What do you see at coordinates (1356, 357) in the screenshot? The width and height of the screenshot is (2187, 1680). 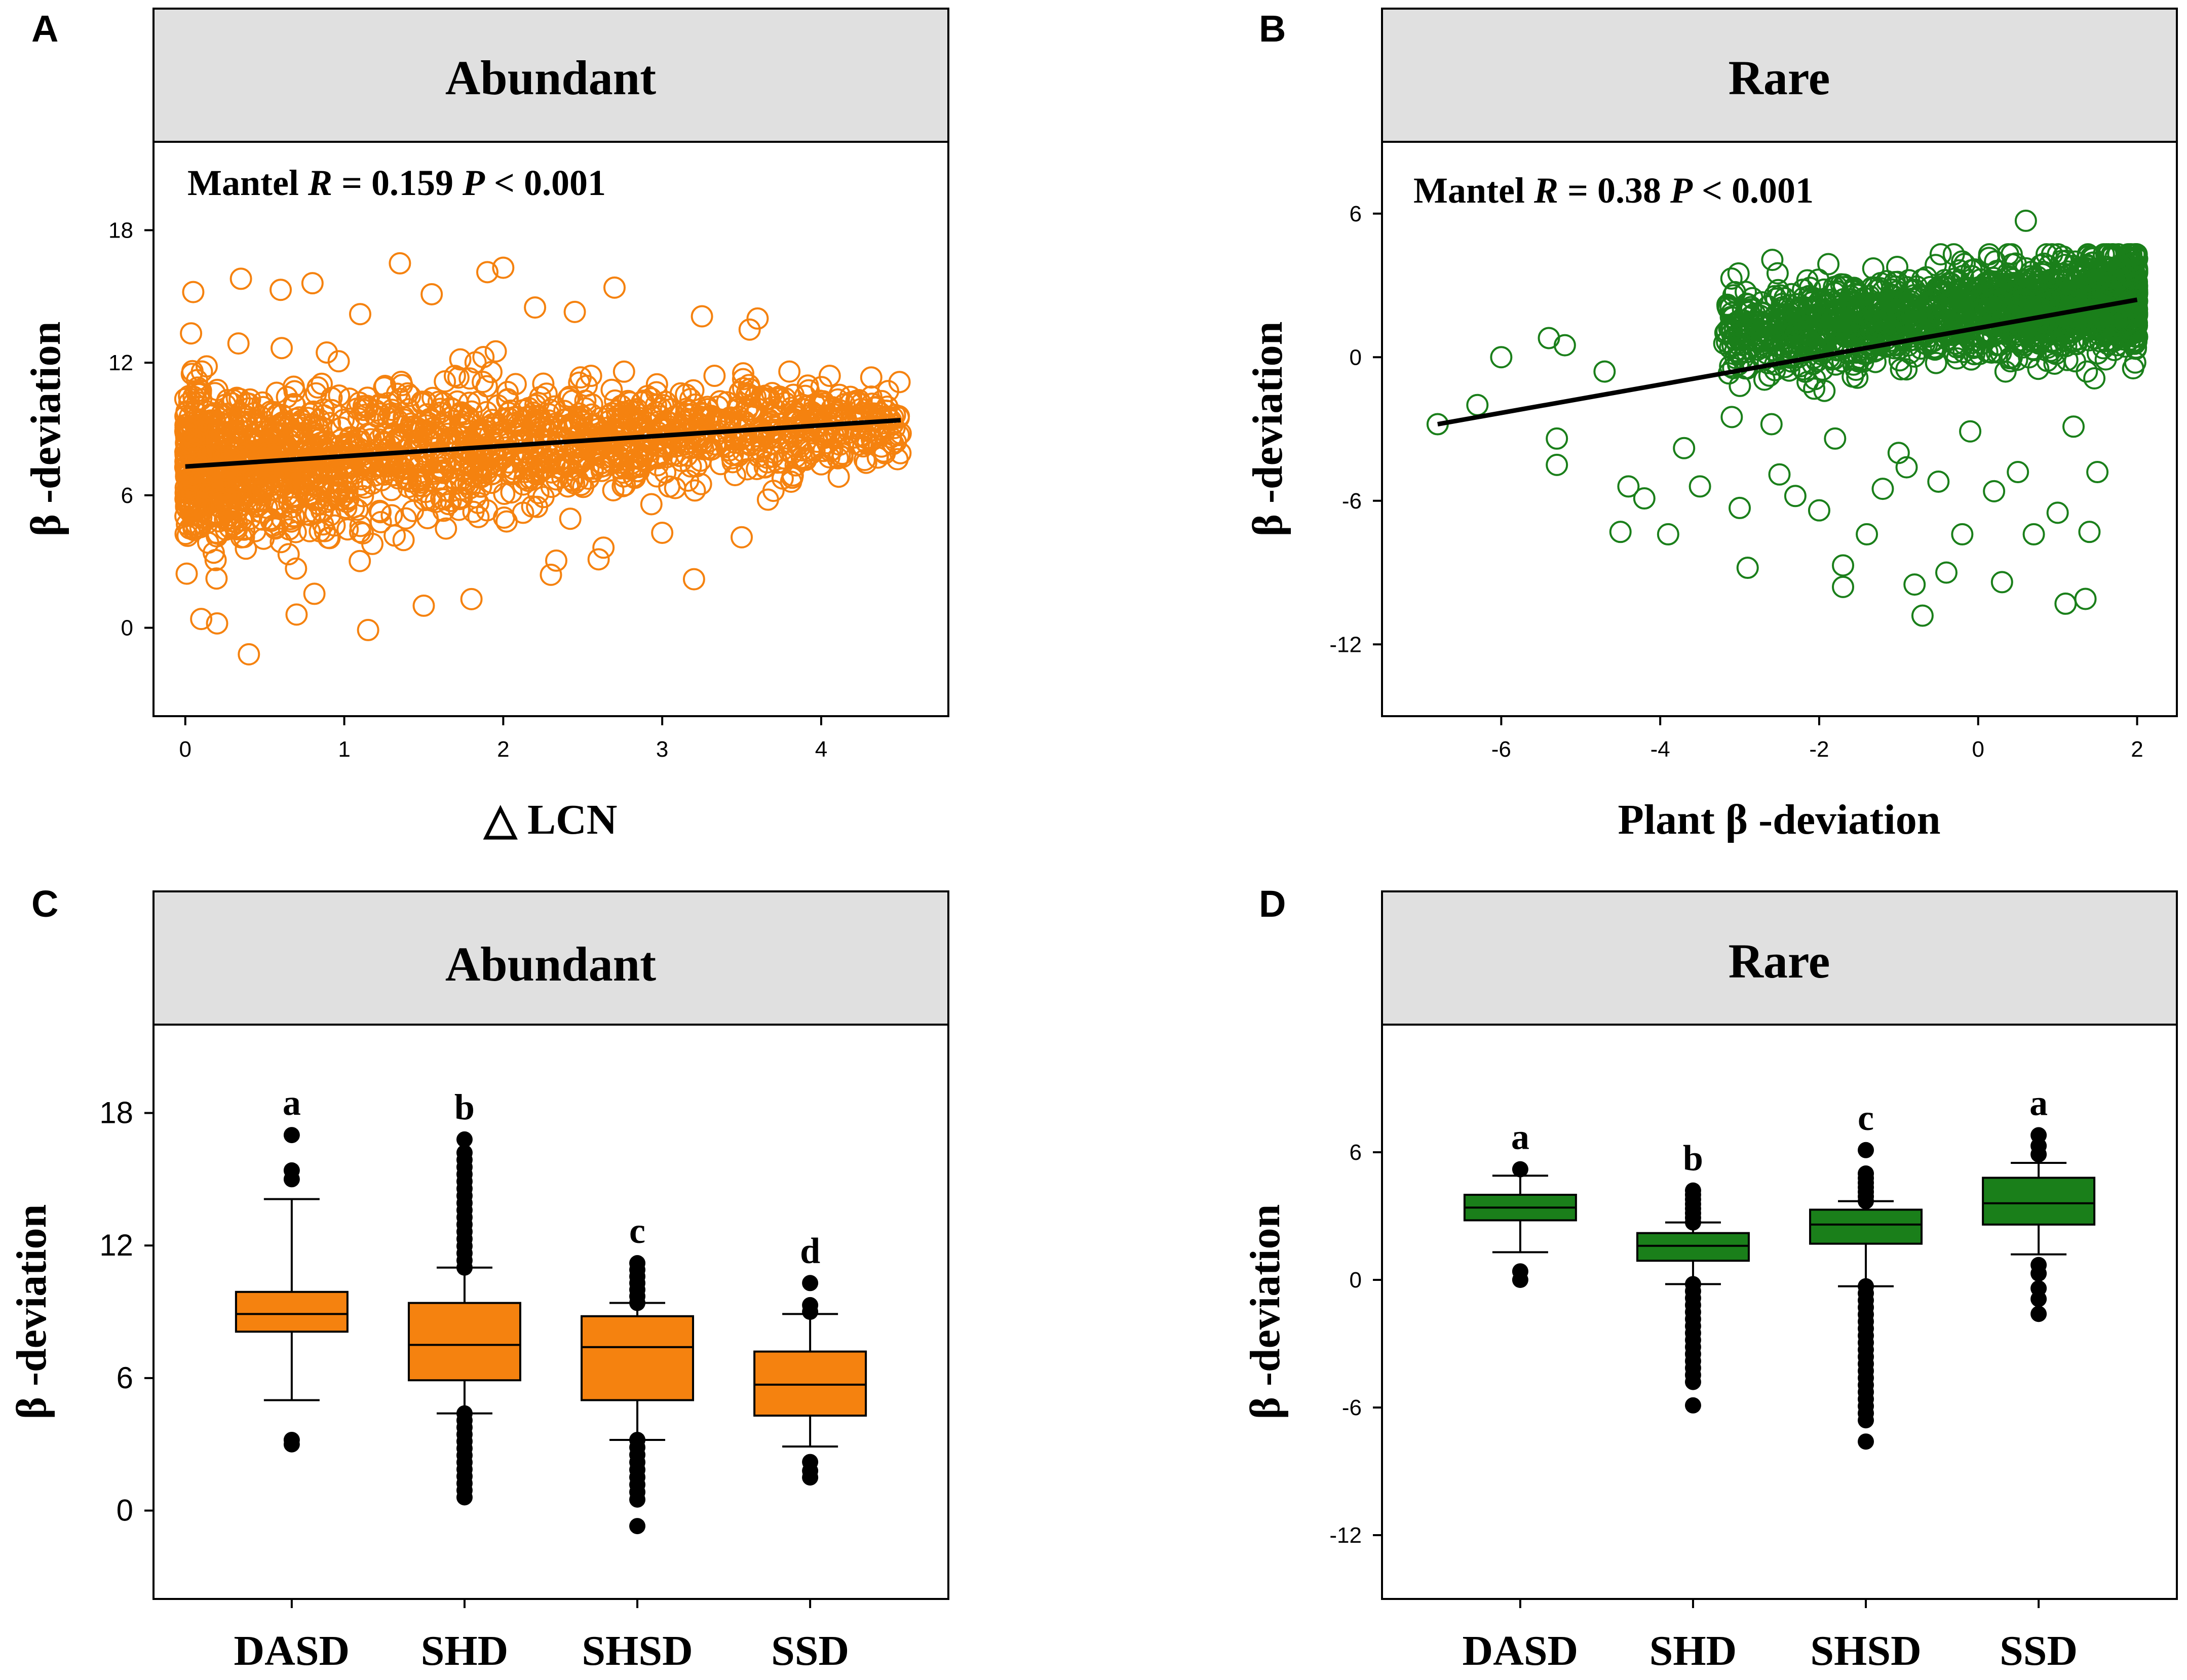 I see `y-tick-label-b-2: 0` at bounding box center [1356, 357].